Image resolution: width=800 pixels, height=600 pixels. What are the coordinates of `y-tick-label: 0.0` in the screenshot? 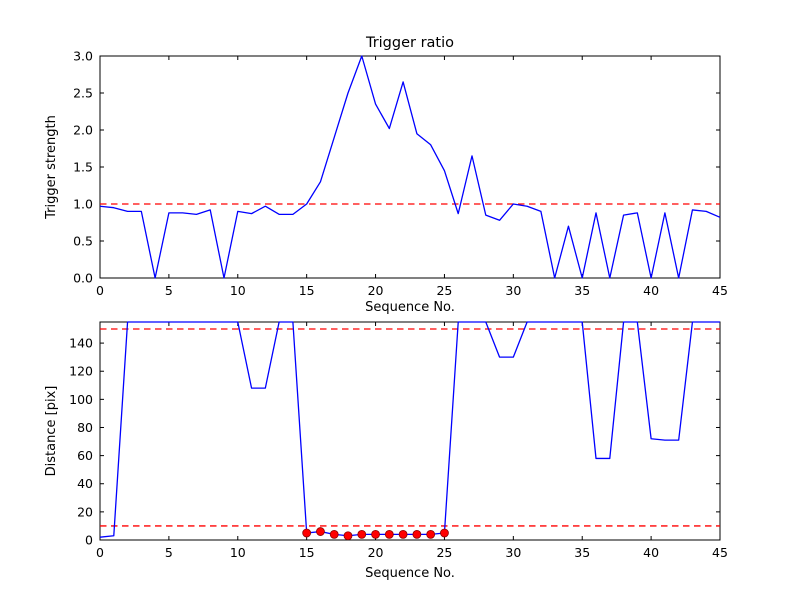 It's located at (83, 278).